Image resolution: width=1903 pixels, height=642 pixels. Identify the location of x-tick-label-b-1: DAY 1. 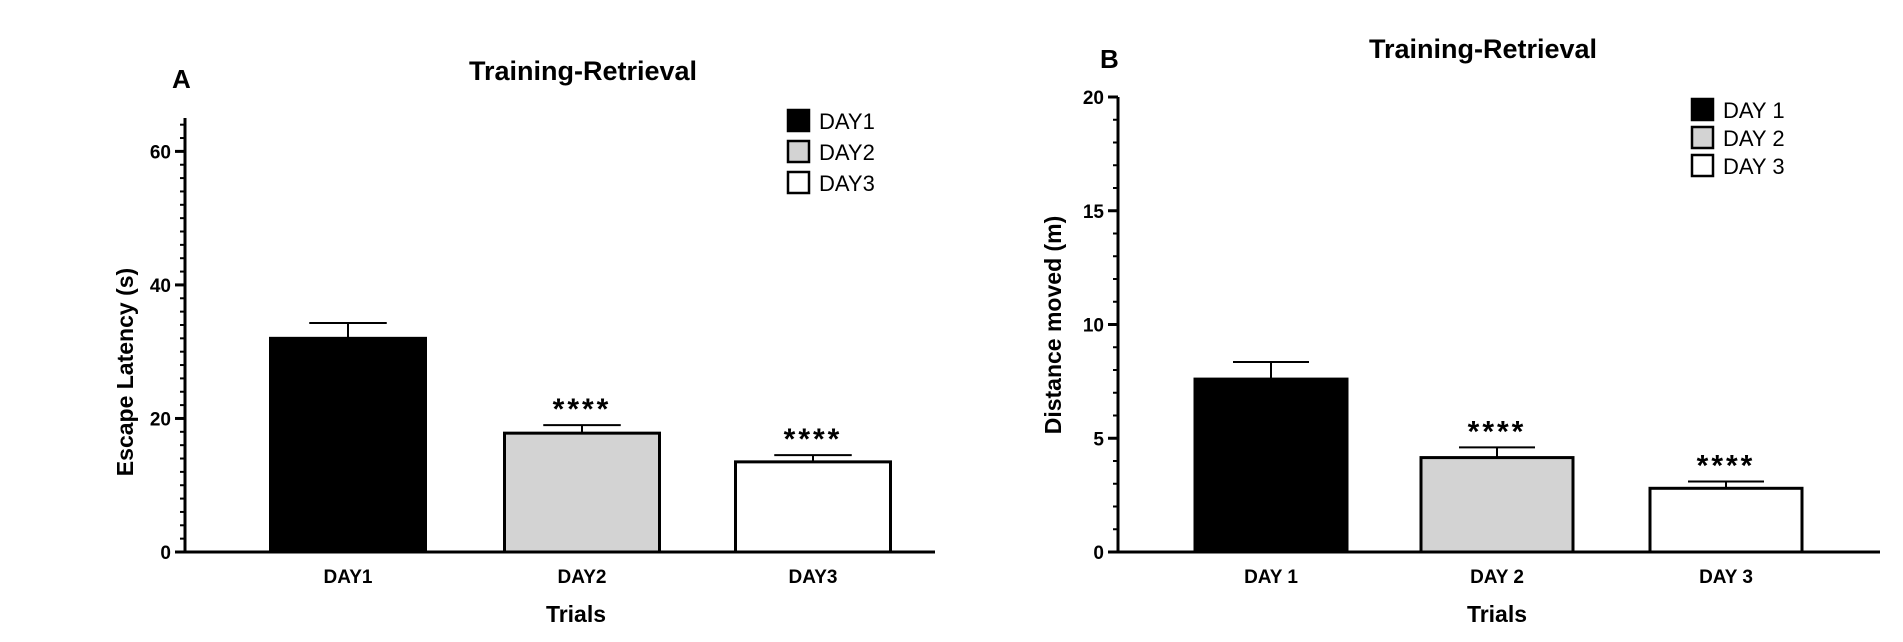
(1271, 577).